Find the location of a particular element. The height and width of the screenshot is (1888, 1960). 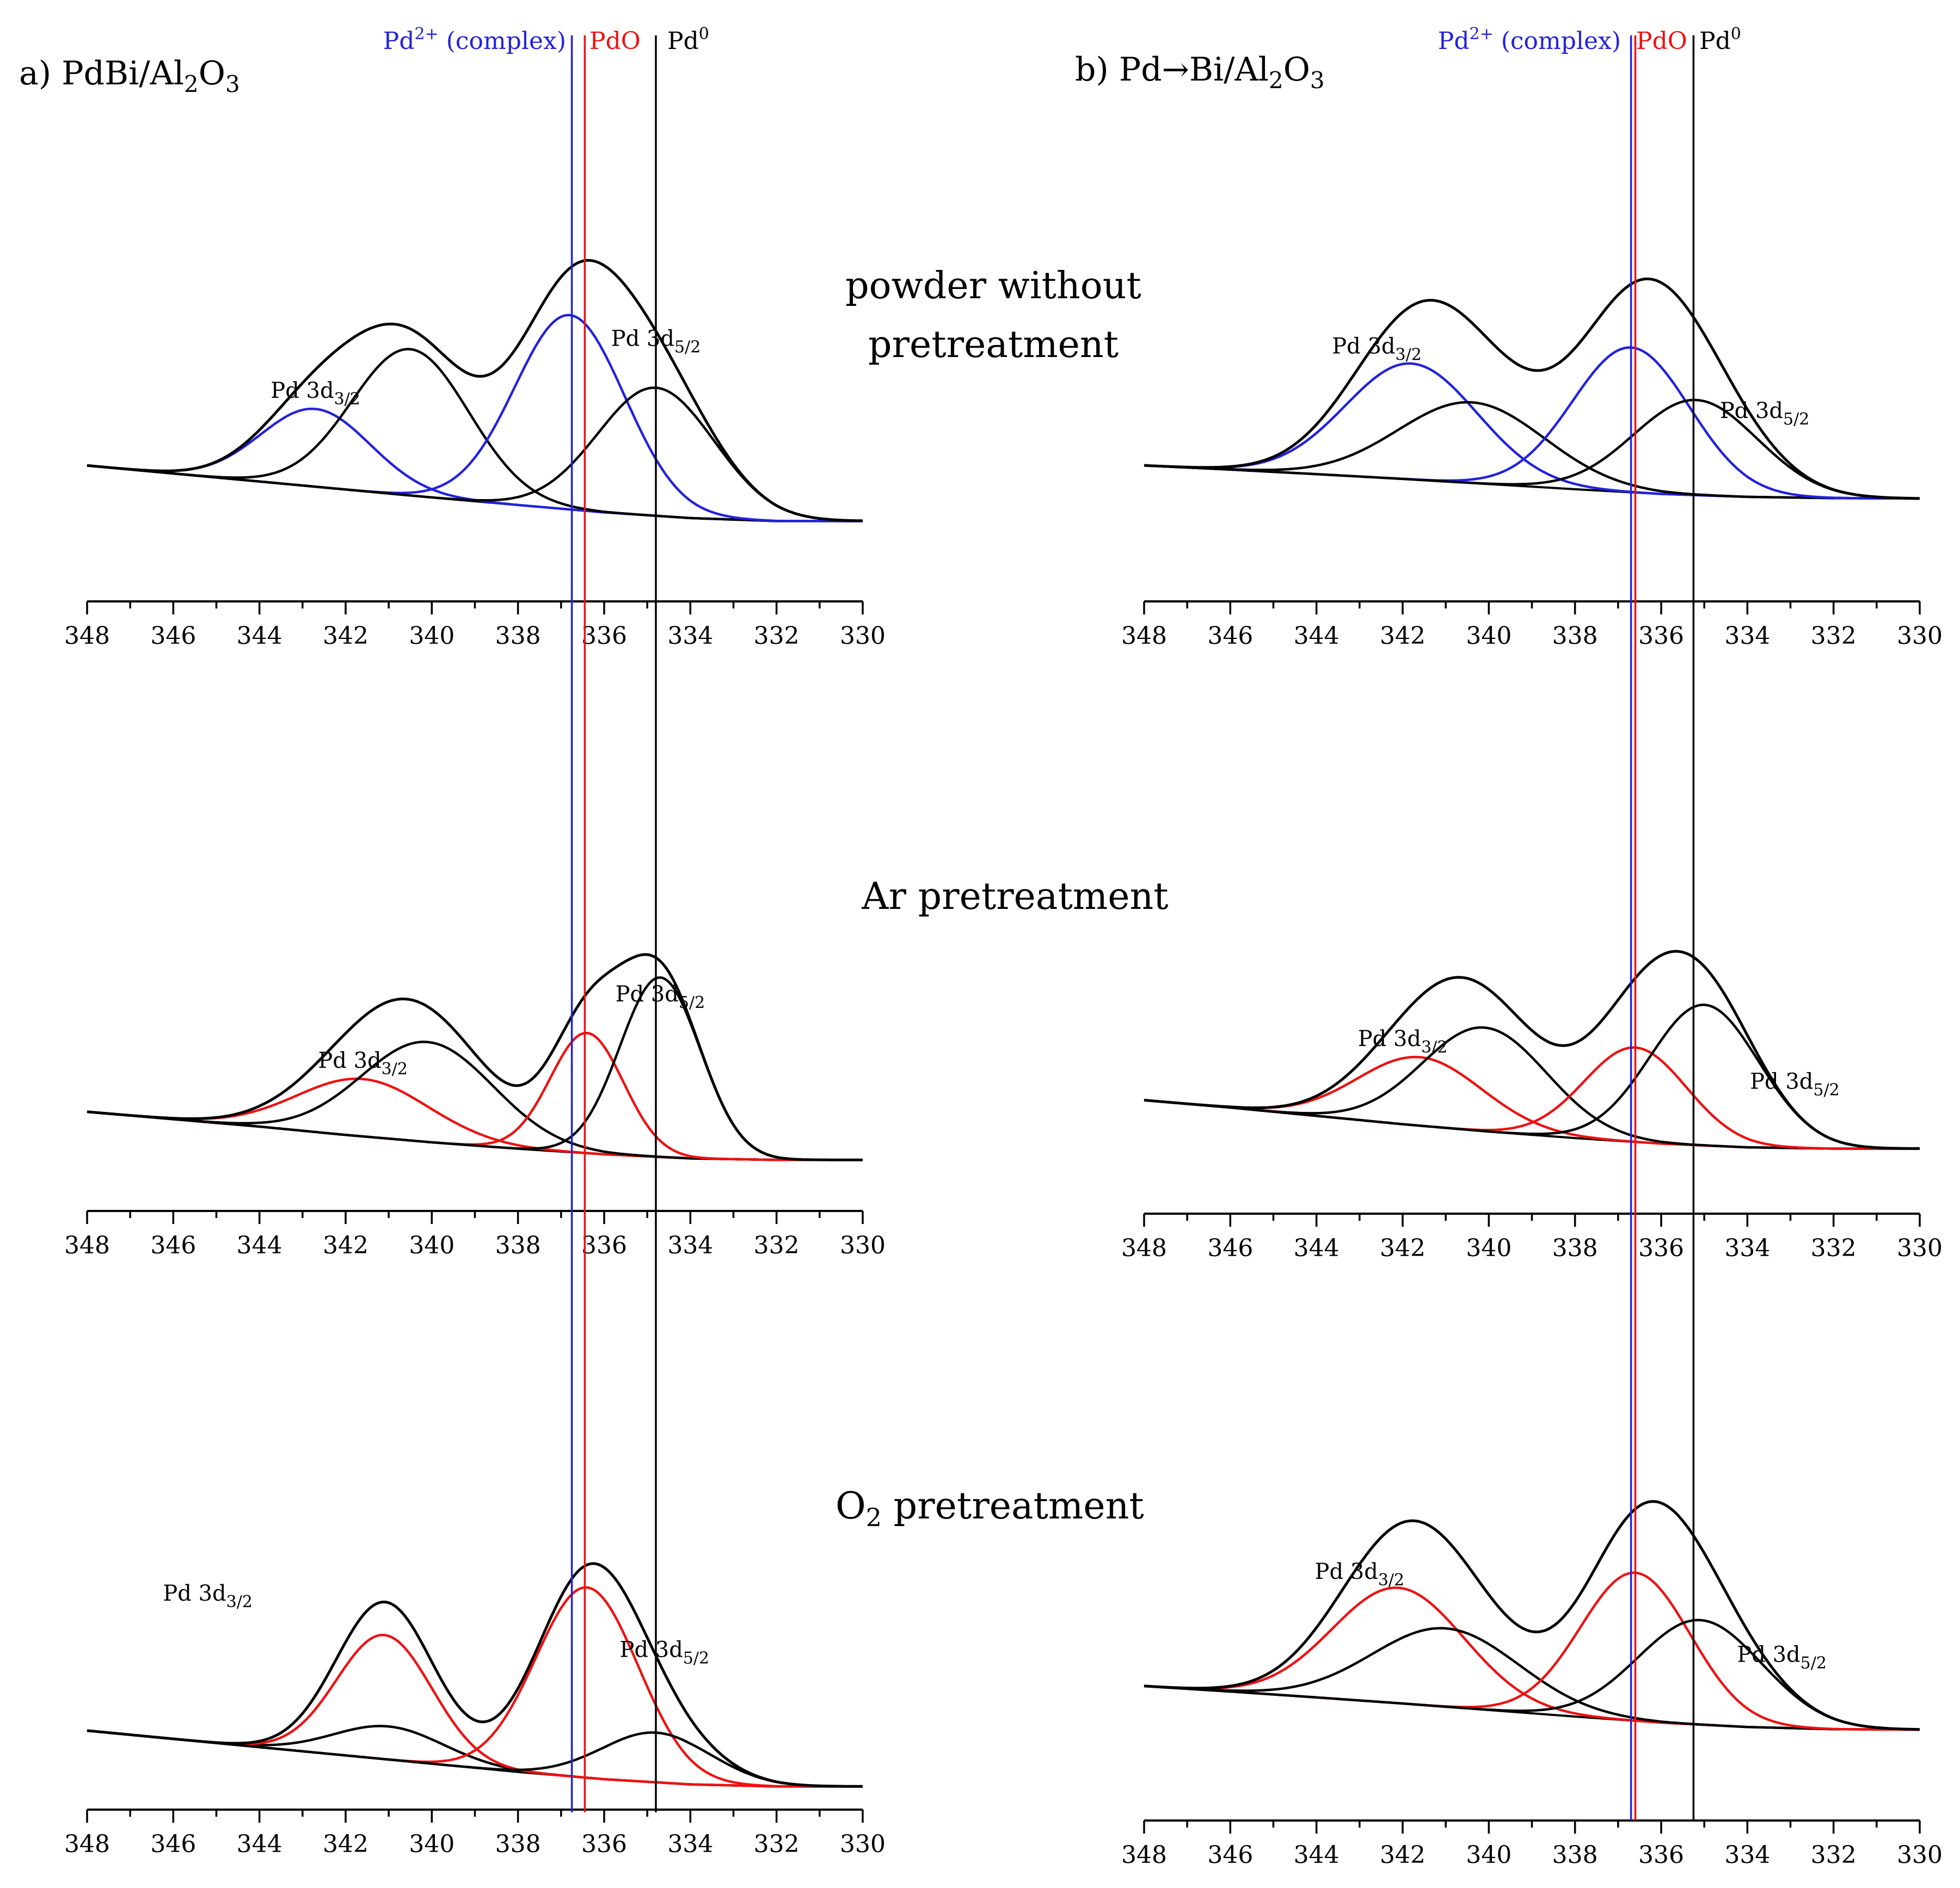

x-axis-b-powder: 348 346 344 342 340 338 336 334 332 330 is located at coordinates (1532, 625).